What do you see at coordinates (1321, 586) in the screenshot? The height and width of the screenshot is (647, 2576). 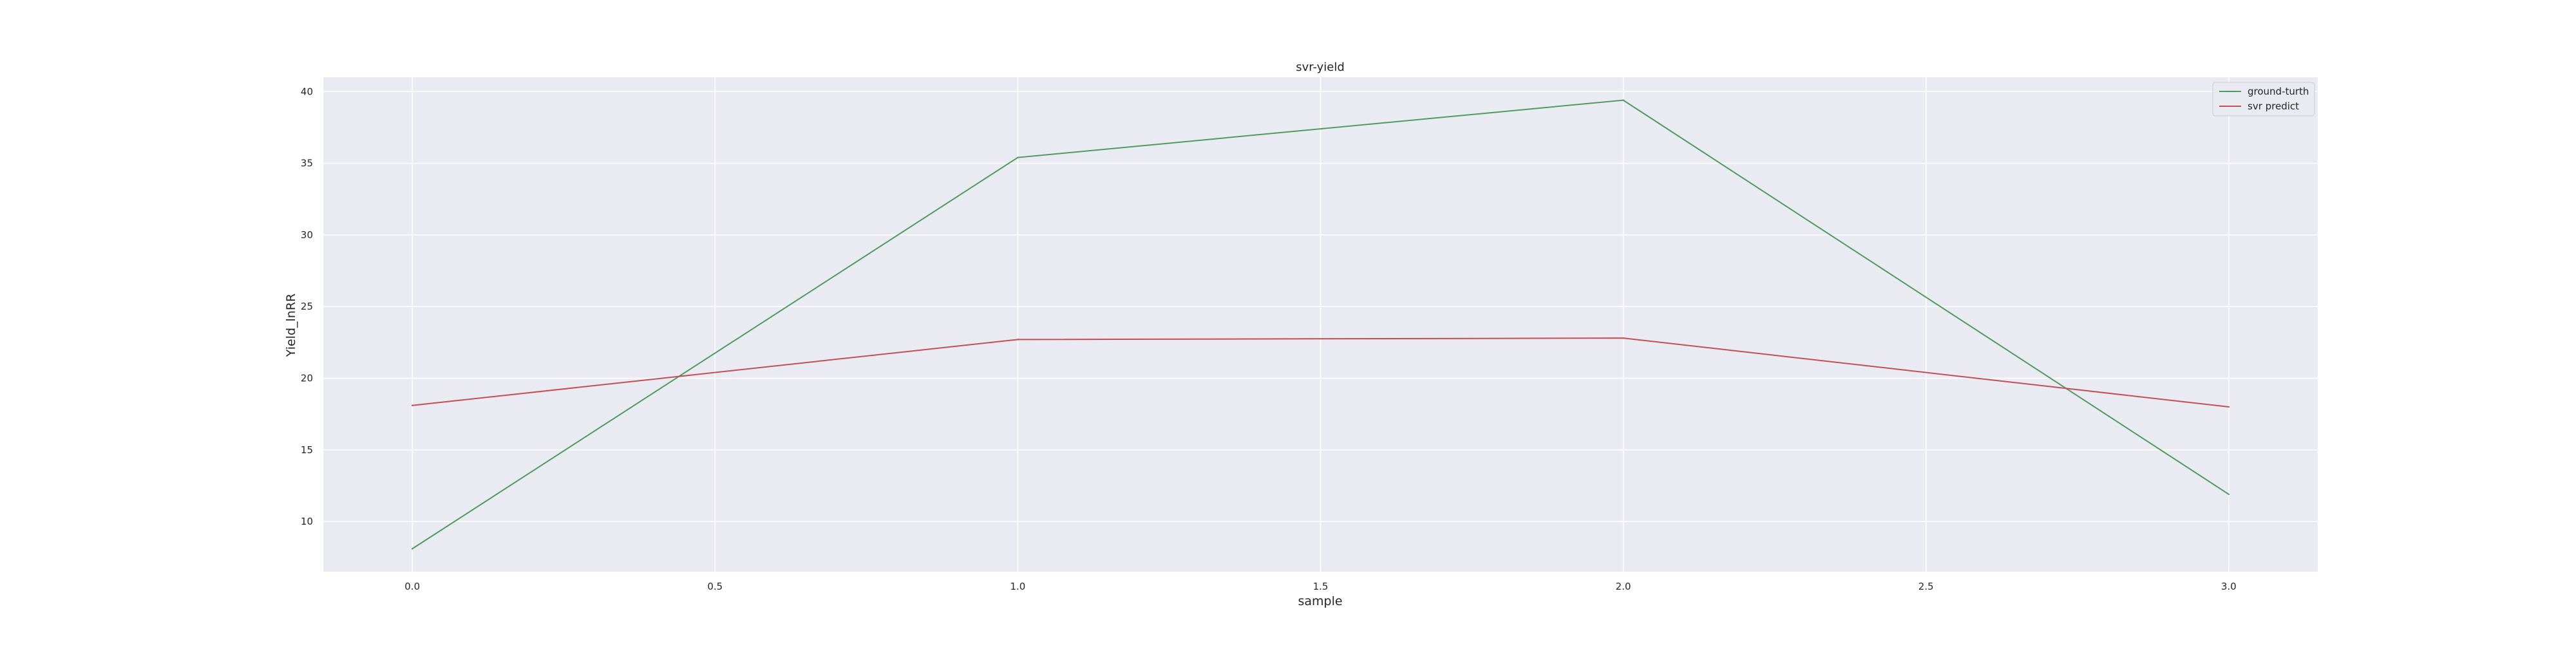 I see `x-tick-label: 1.5` at bounding box center [1321, 586].